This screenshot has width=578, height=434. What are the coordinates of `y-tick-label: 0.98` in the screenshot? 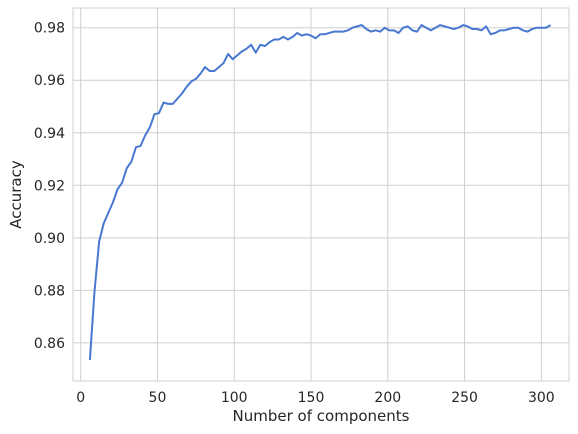 It's located at (49, 29).